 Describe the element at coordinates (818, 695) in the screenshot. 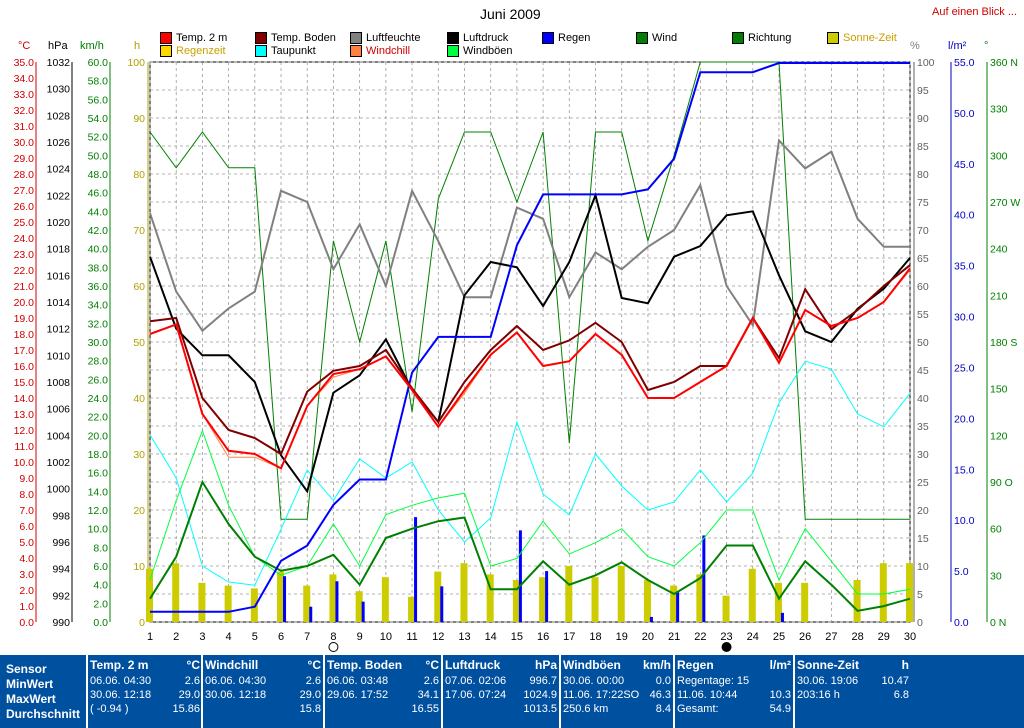

I see `footer-cell: 203:16 h` at that location.